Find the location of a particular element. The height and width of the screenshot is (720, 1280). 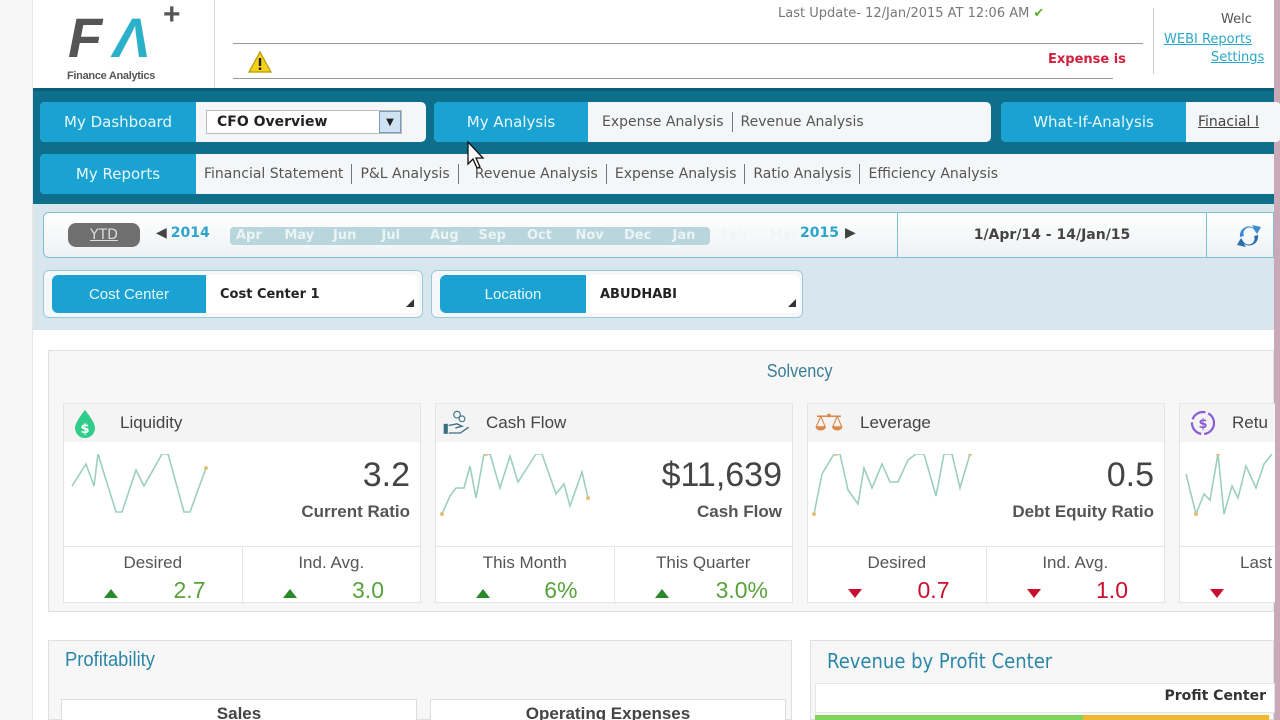

profitability-section: Profitability Sales Operating Expenses is located at coordinates (420, 680).